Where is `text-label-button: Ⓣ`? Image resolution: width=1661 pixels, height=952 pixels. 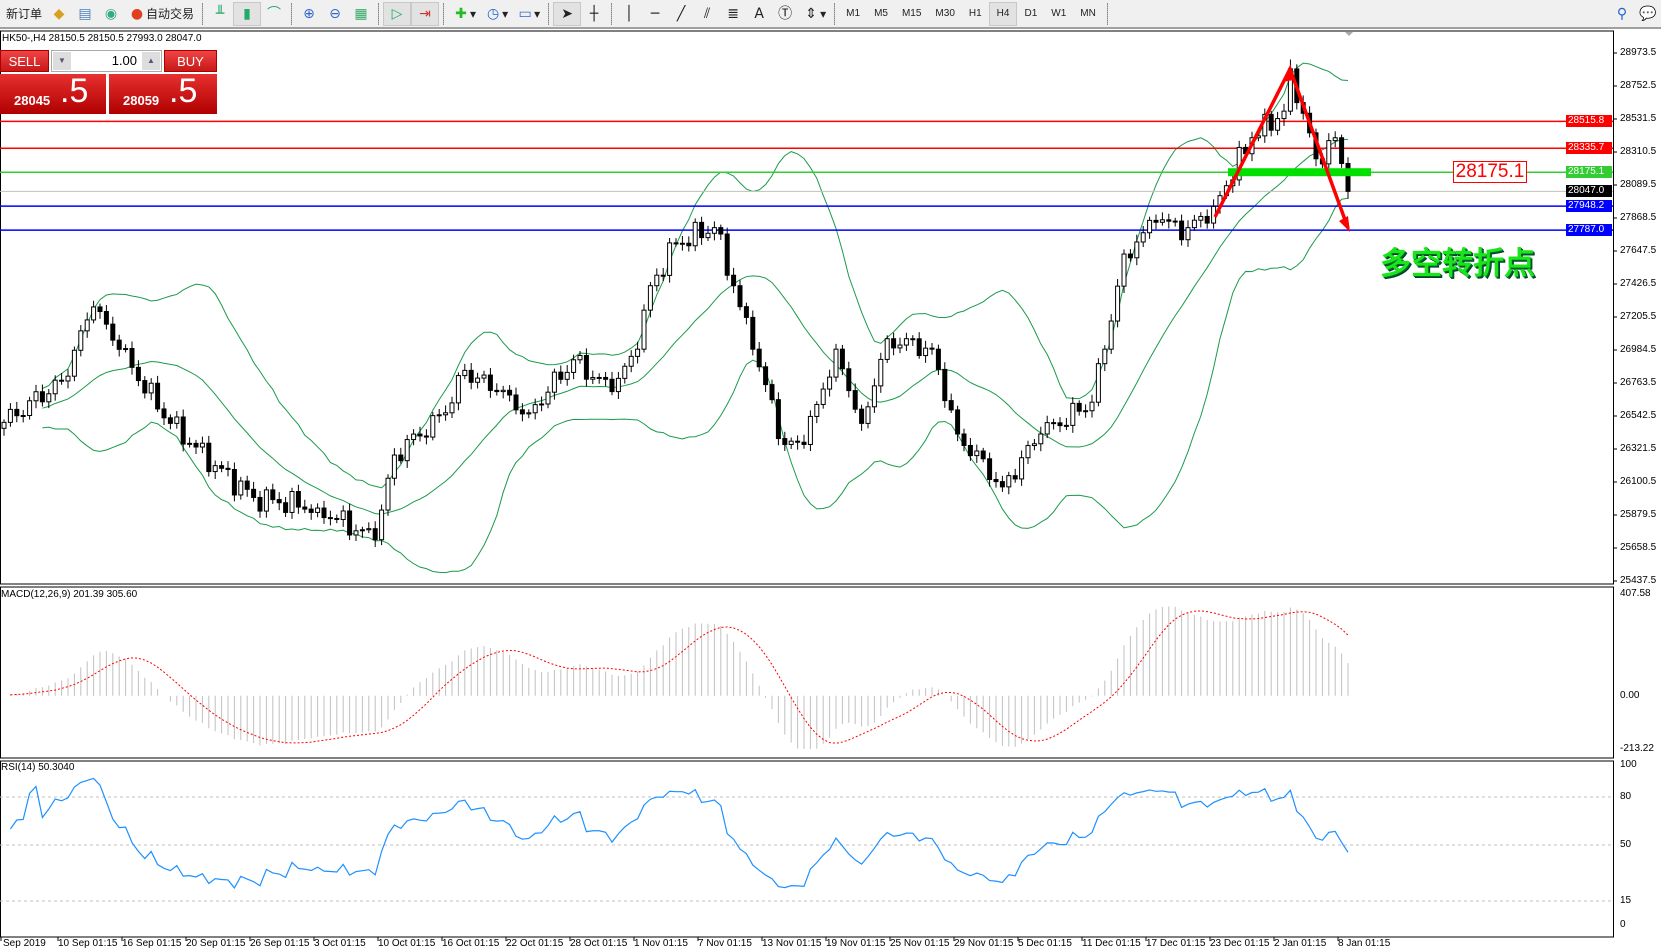
text-label-button: Ⓣ is located at coordinates (785, 14).